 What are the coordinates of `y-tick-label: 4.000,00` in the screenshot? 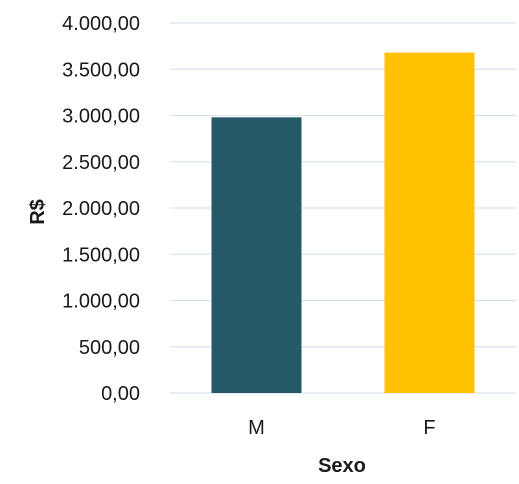 It's located at (101, 24).